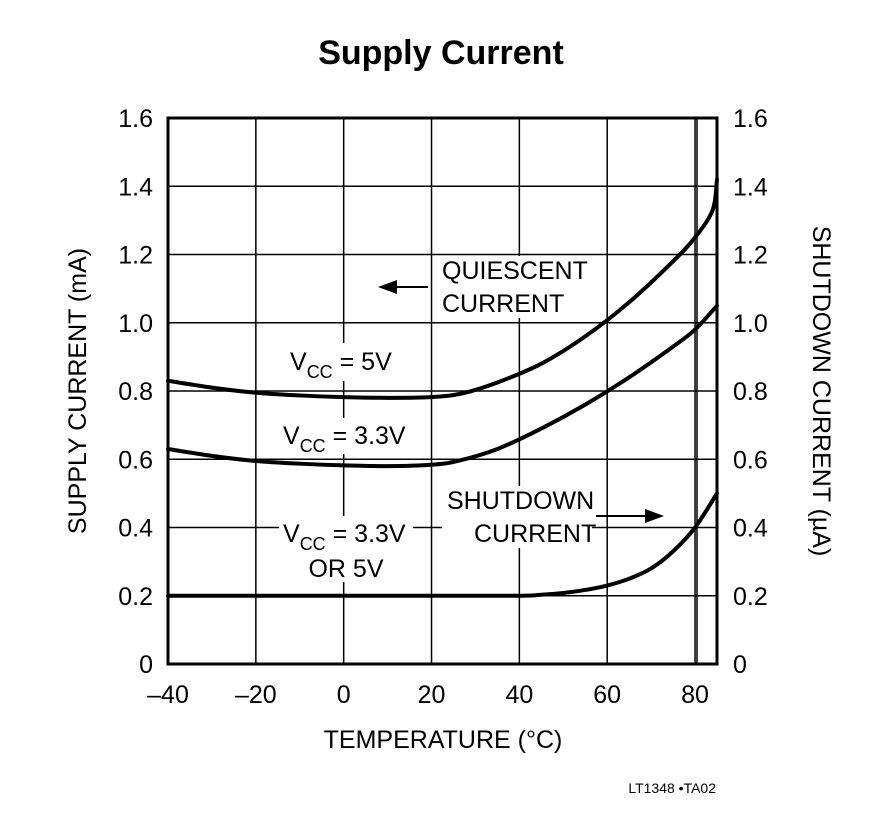 The width and height of the screenshot is (895, 820). I want to click on shutdown-label-backdrop, so click(517, 517).